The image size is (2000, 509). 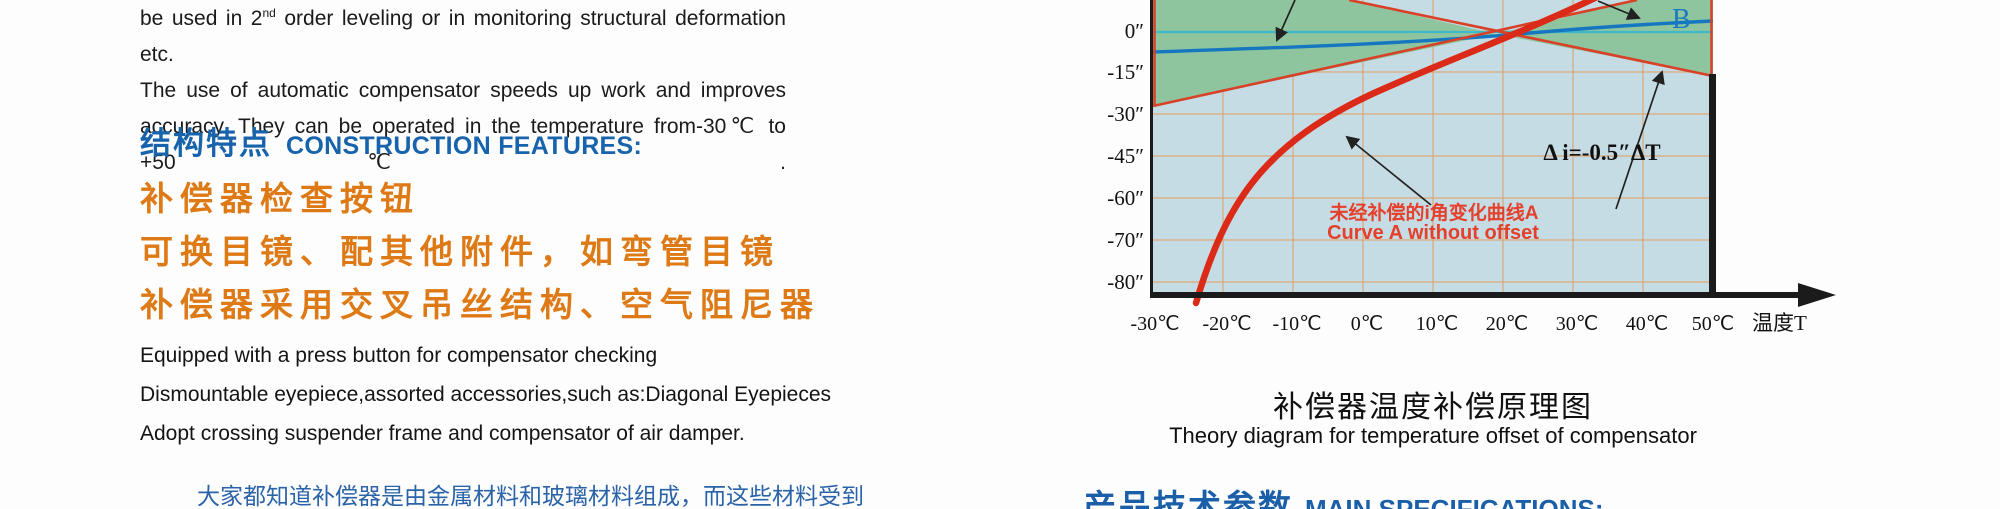 I want to click on tolerance-band-left, so click(x=1324, y=53).